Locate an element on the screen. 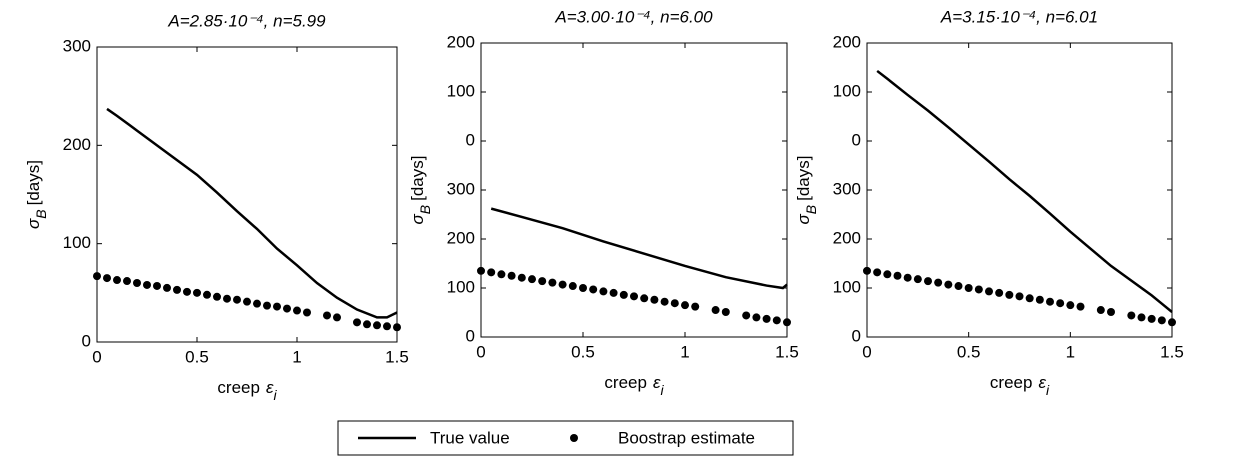  legend-label: True value is located at coordinates (470, 437).